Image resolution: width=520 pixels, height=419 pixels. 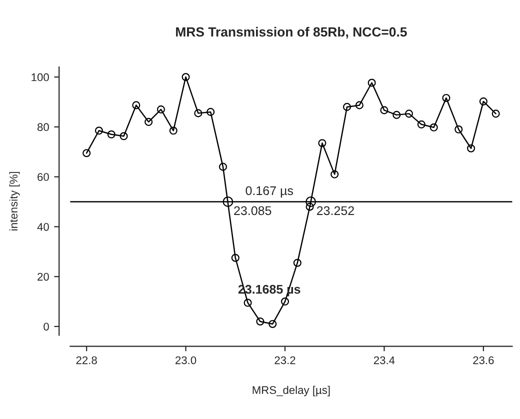 I want to click on annotation: 0.167 µs, so click(x=270, y=192).